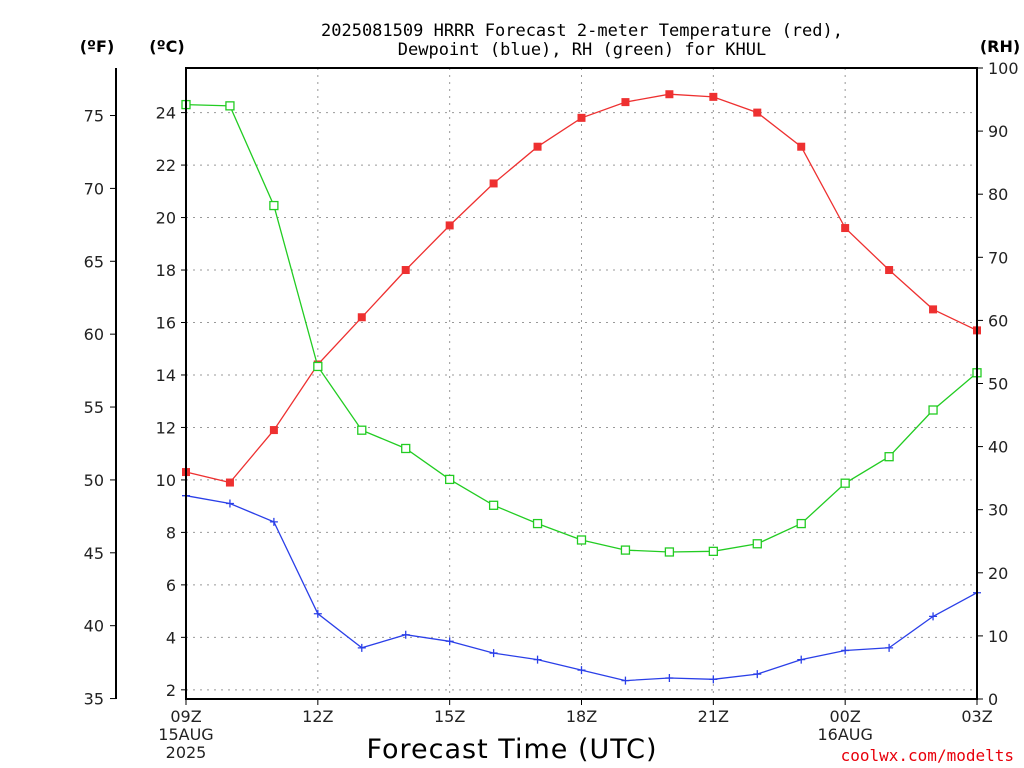  What do you see at coordinates (171, 637) in the screenshot?
I see `celsius-tick-label: 4` at bounding box center [171, 637].